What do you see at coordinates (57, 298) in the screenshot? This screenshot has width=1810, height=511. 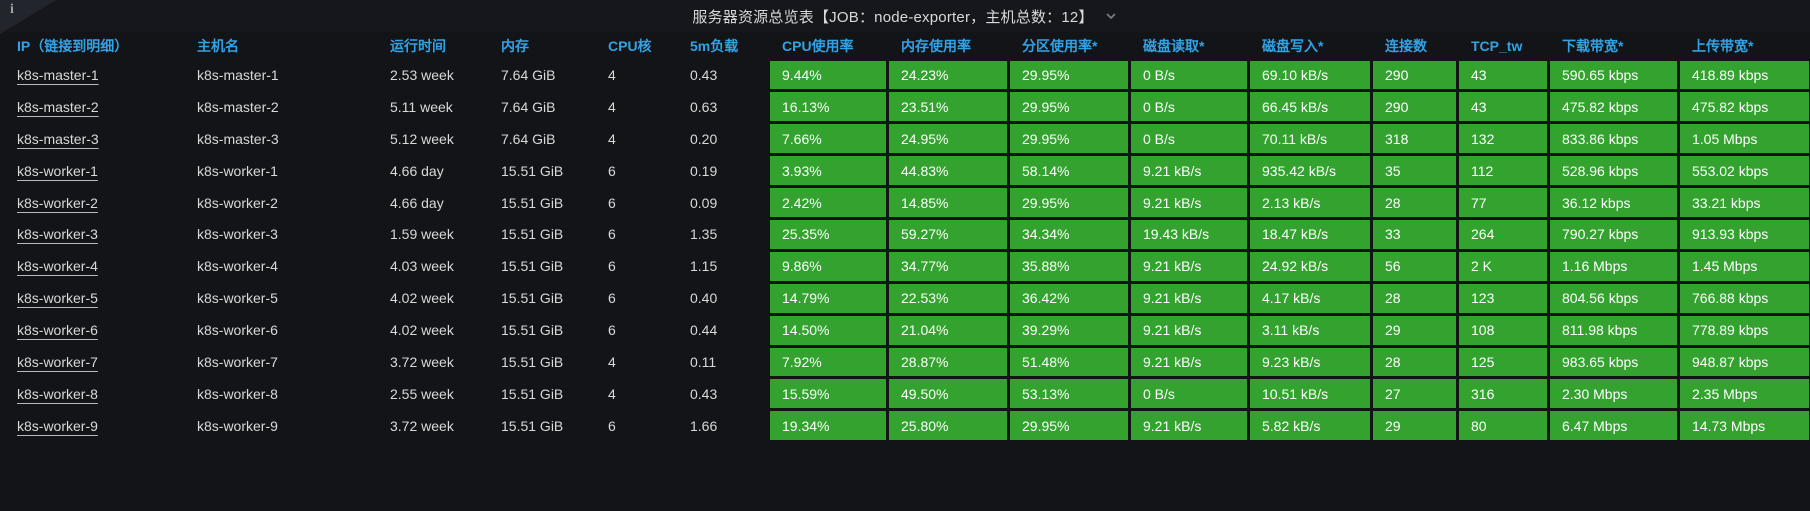 I see `ip-detail-link: k8s-worker-5` at bounding box center [57, 298].